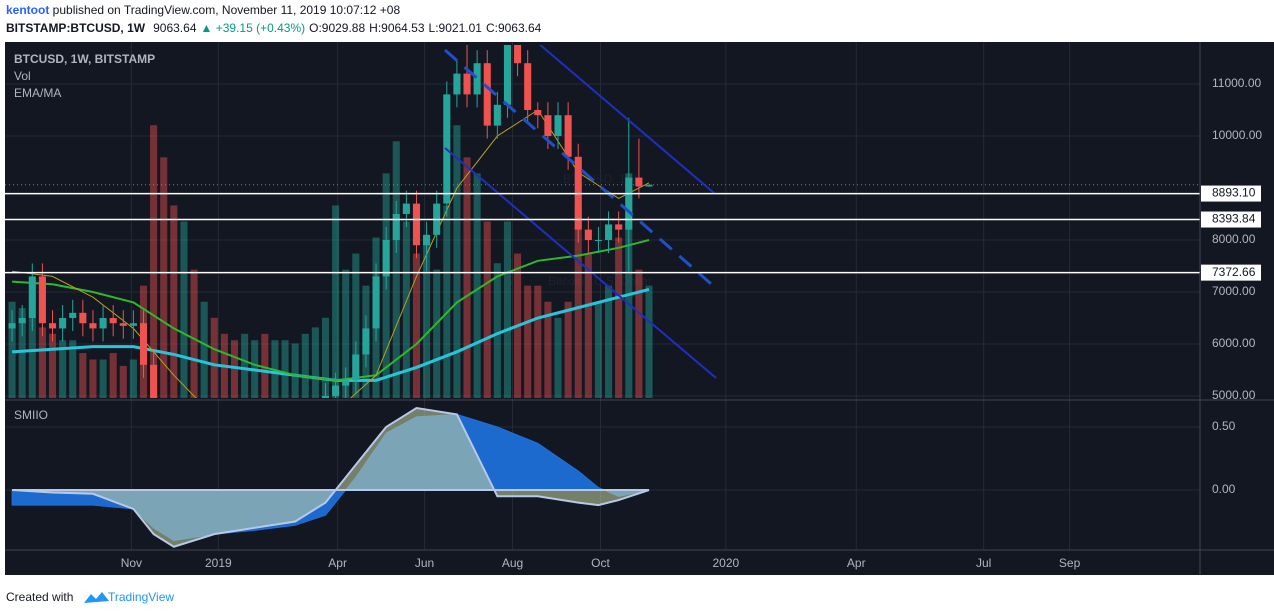 This screenshot has height=615, width=1274. I want to click on level-label: 7372.66, so click(1234, 272).